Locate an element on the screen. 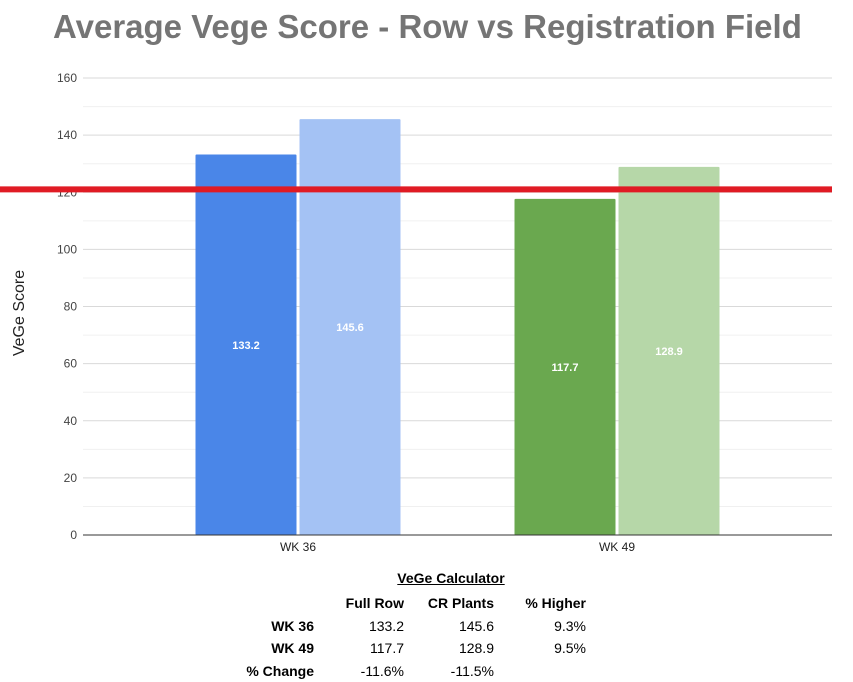 The height and width of the screenshot is (682, 853). bar-value-label: 133.2 is located at coordinates (246, 346).